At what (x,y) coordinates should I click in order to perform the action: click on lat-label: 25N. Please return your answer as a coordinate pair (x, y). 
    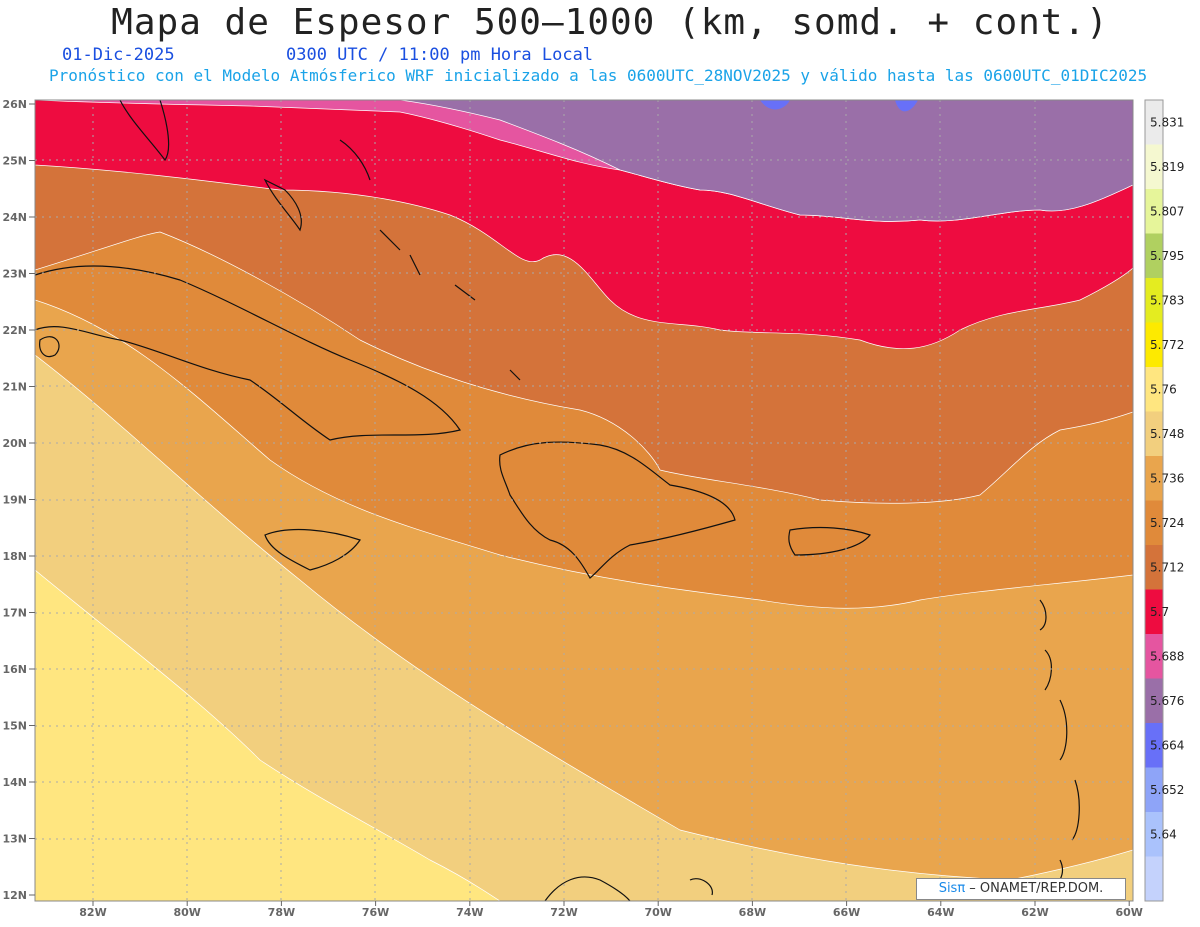
    Looking at the image, I should click on (14, 161).